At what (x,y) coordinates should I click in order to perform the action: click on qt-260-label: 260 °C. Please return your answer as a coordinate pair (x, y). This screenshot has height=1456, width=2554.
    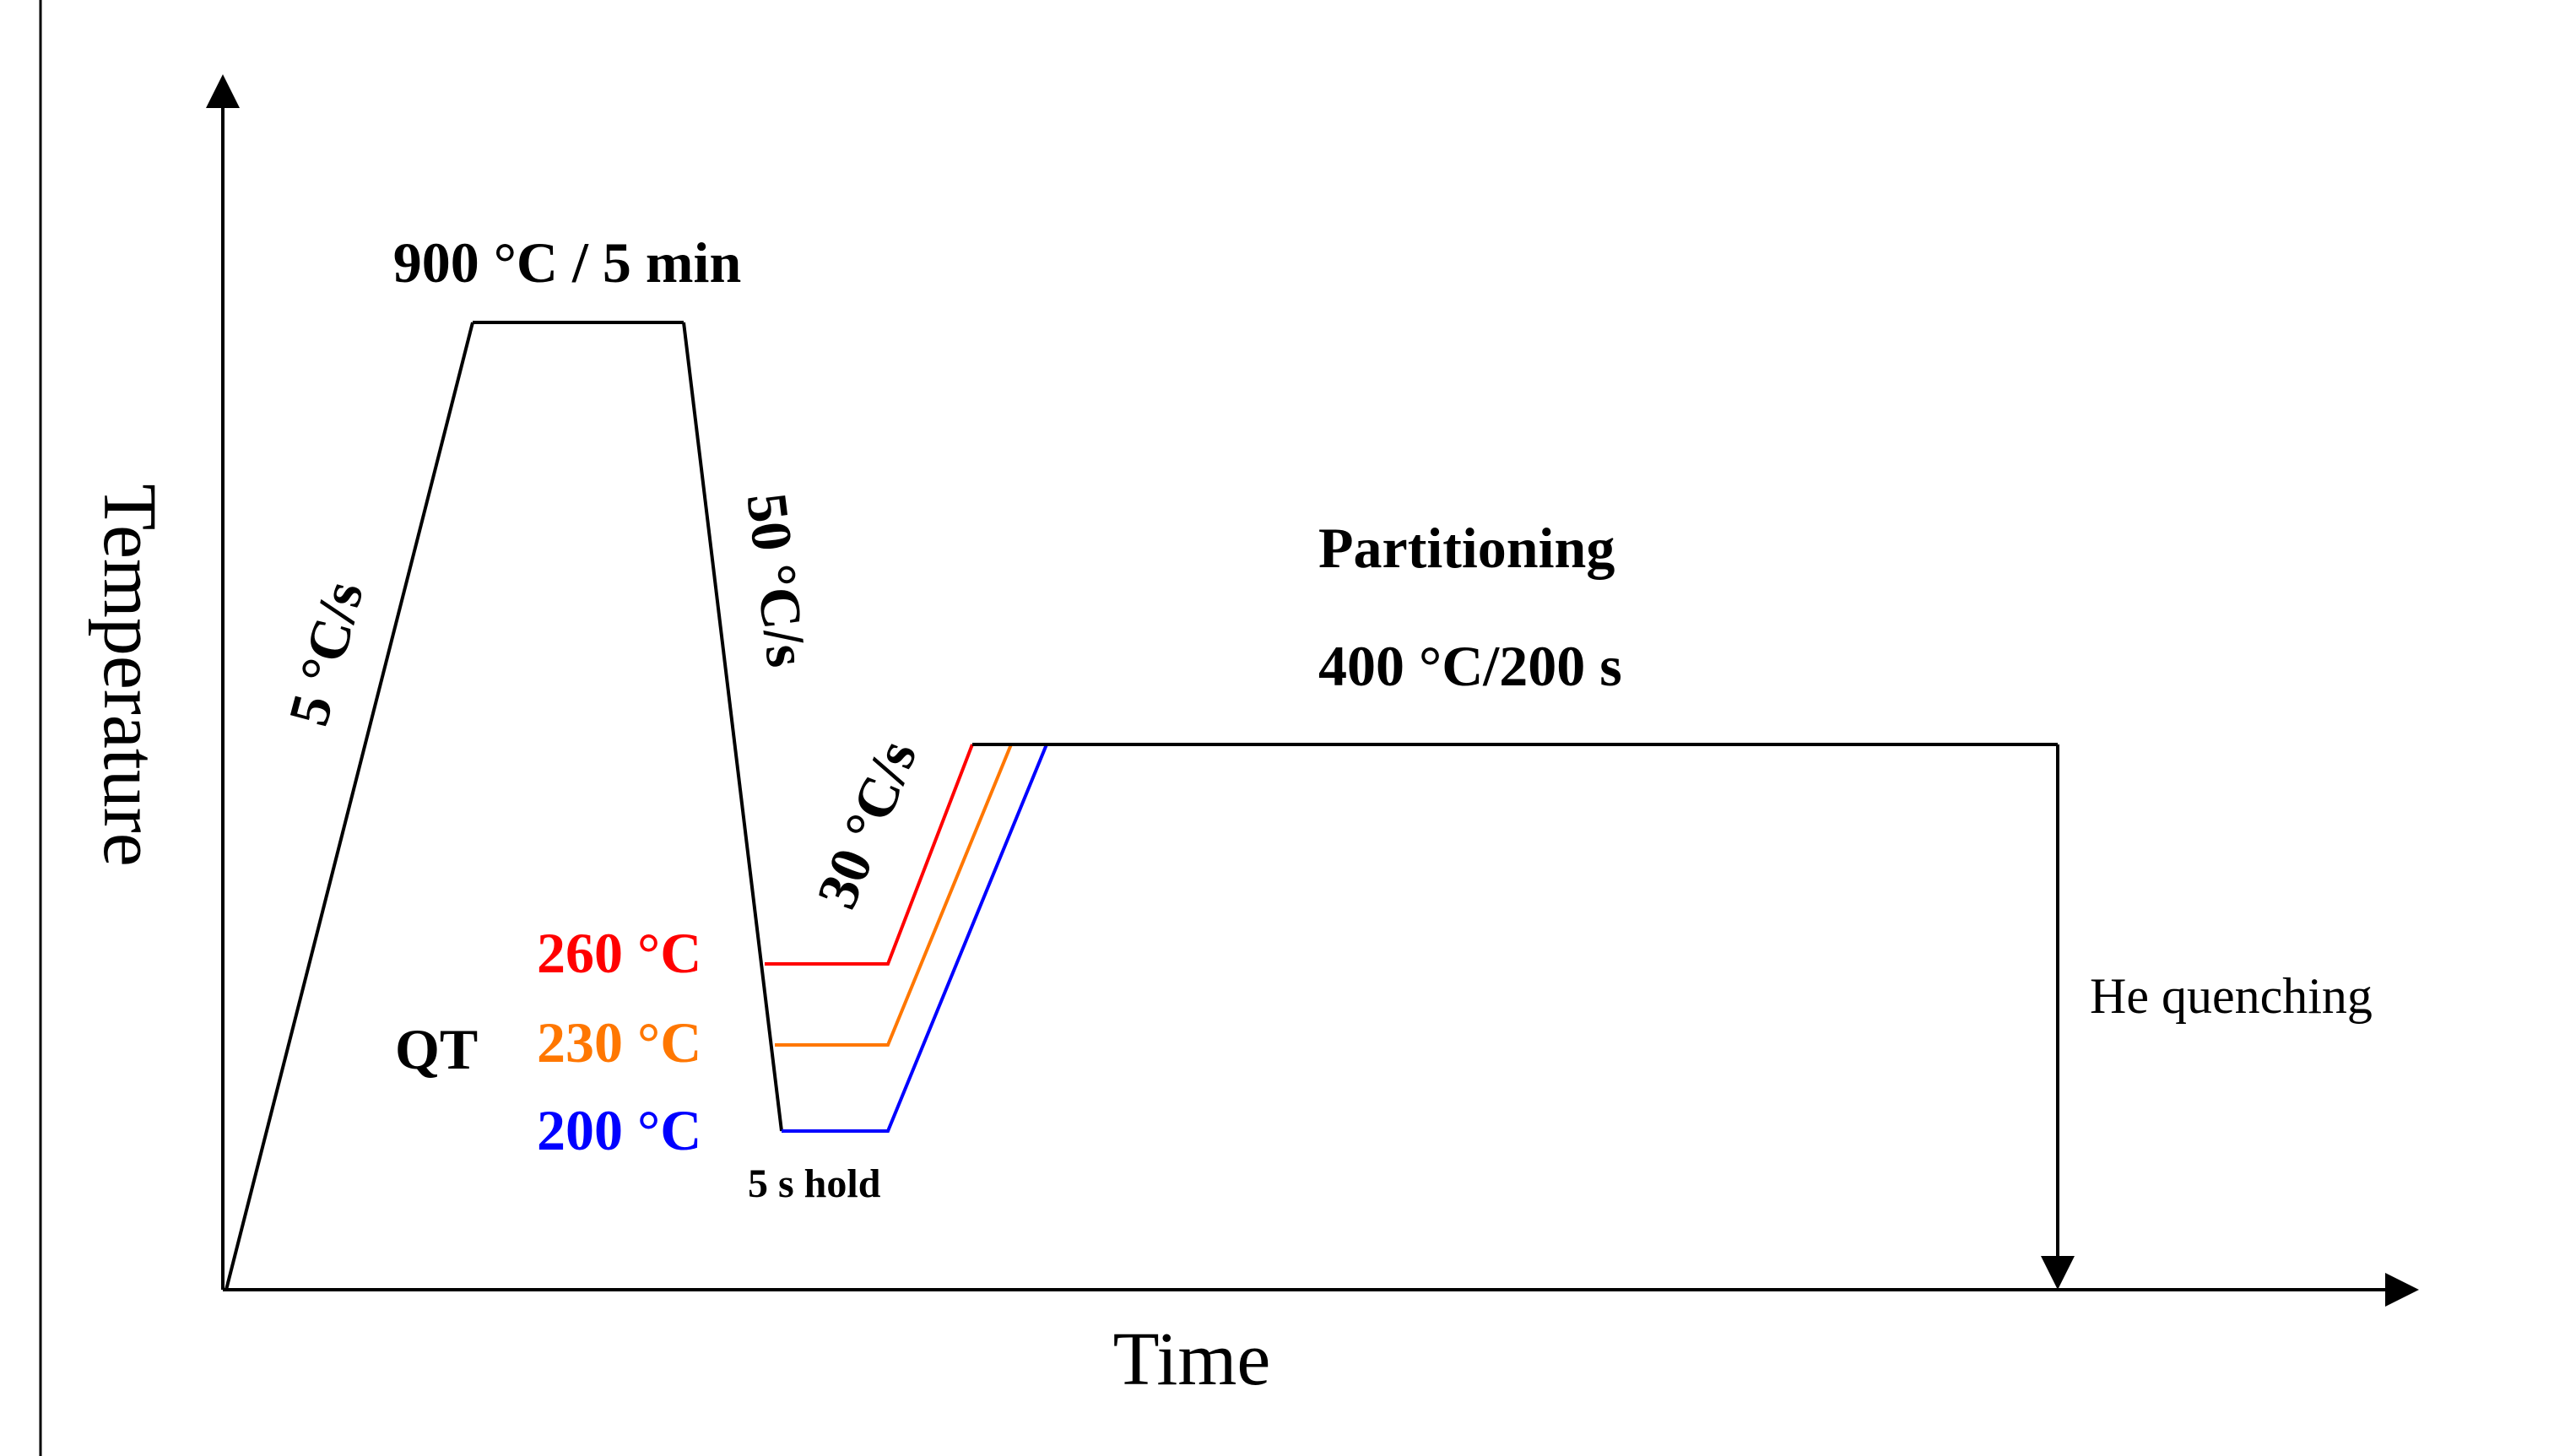
    Looking at the image, I should click on (619, 953).